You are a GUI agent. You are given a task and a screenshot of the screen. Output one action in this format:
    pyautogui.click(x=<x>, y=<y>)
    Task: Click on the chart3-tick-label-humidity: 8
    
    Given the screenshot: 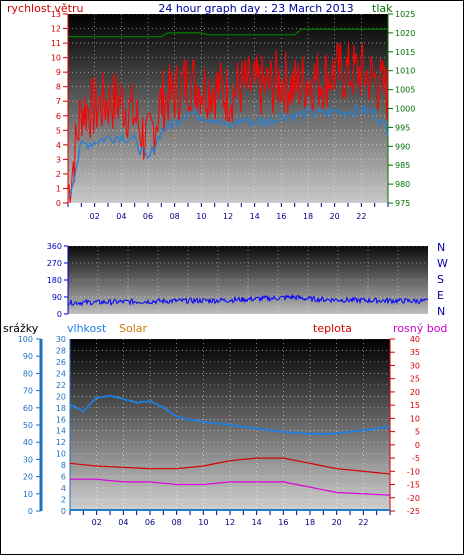 What is the action you would take?
    pyautogui.click(x=63, y=465)
    